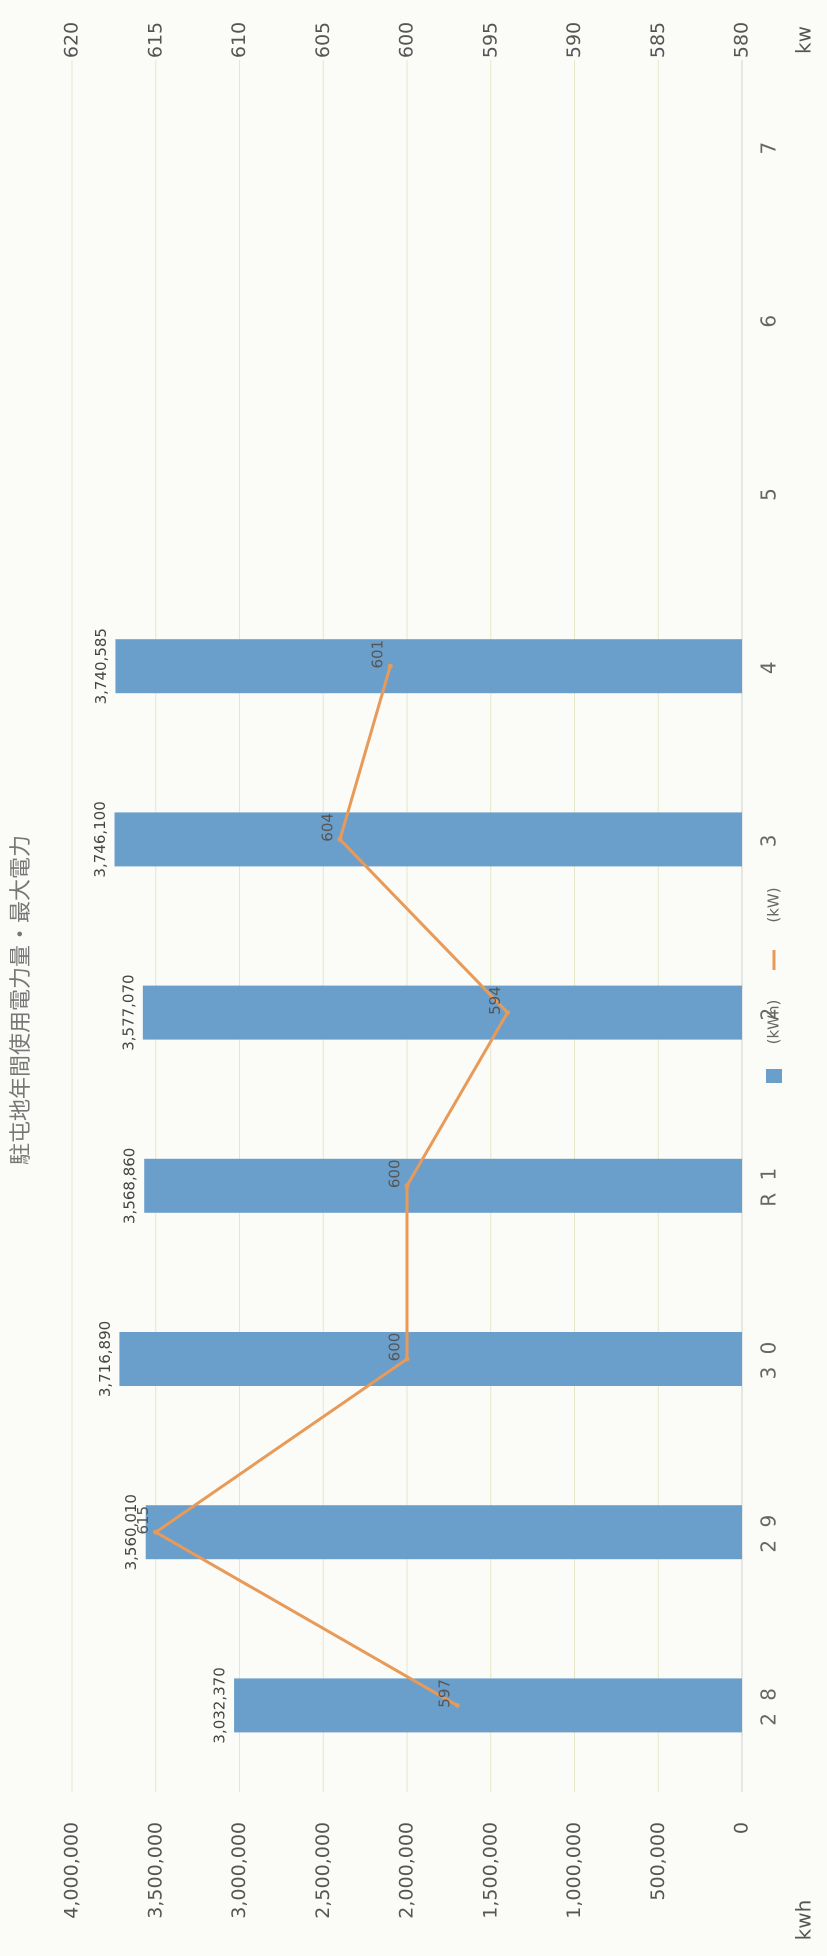  Describe the element at coordinates (128, 1012) in the screenshot. I see `bar-data-label: 3,577,070` at that location.